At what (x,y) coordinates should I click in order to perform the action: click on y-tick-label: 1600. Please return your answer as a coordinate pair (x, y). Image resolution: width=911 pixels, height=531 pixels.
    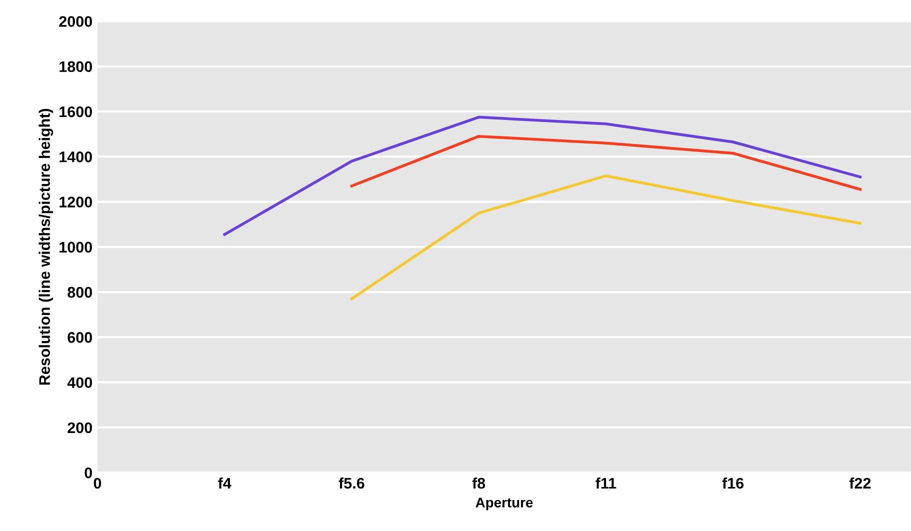
    Looking at the image, I should click on (76, 112).